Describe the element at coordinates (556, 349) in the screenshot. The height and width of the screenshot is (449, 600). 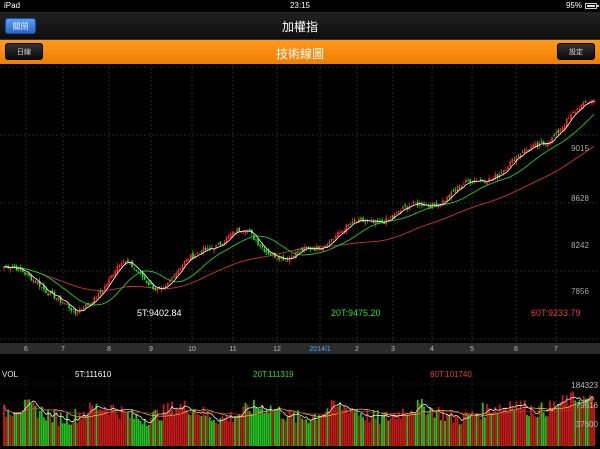
I see `x-axis-label: 7` at that location.